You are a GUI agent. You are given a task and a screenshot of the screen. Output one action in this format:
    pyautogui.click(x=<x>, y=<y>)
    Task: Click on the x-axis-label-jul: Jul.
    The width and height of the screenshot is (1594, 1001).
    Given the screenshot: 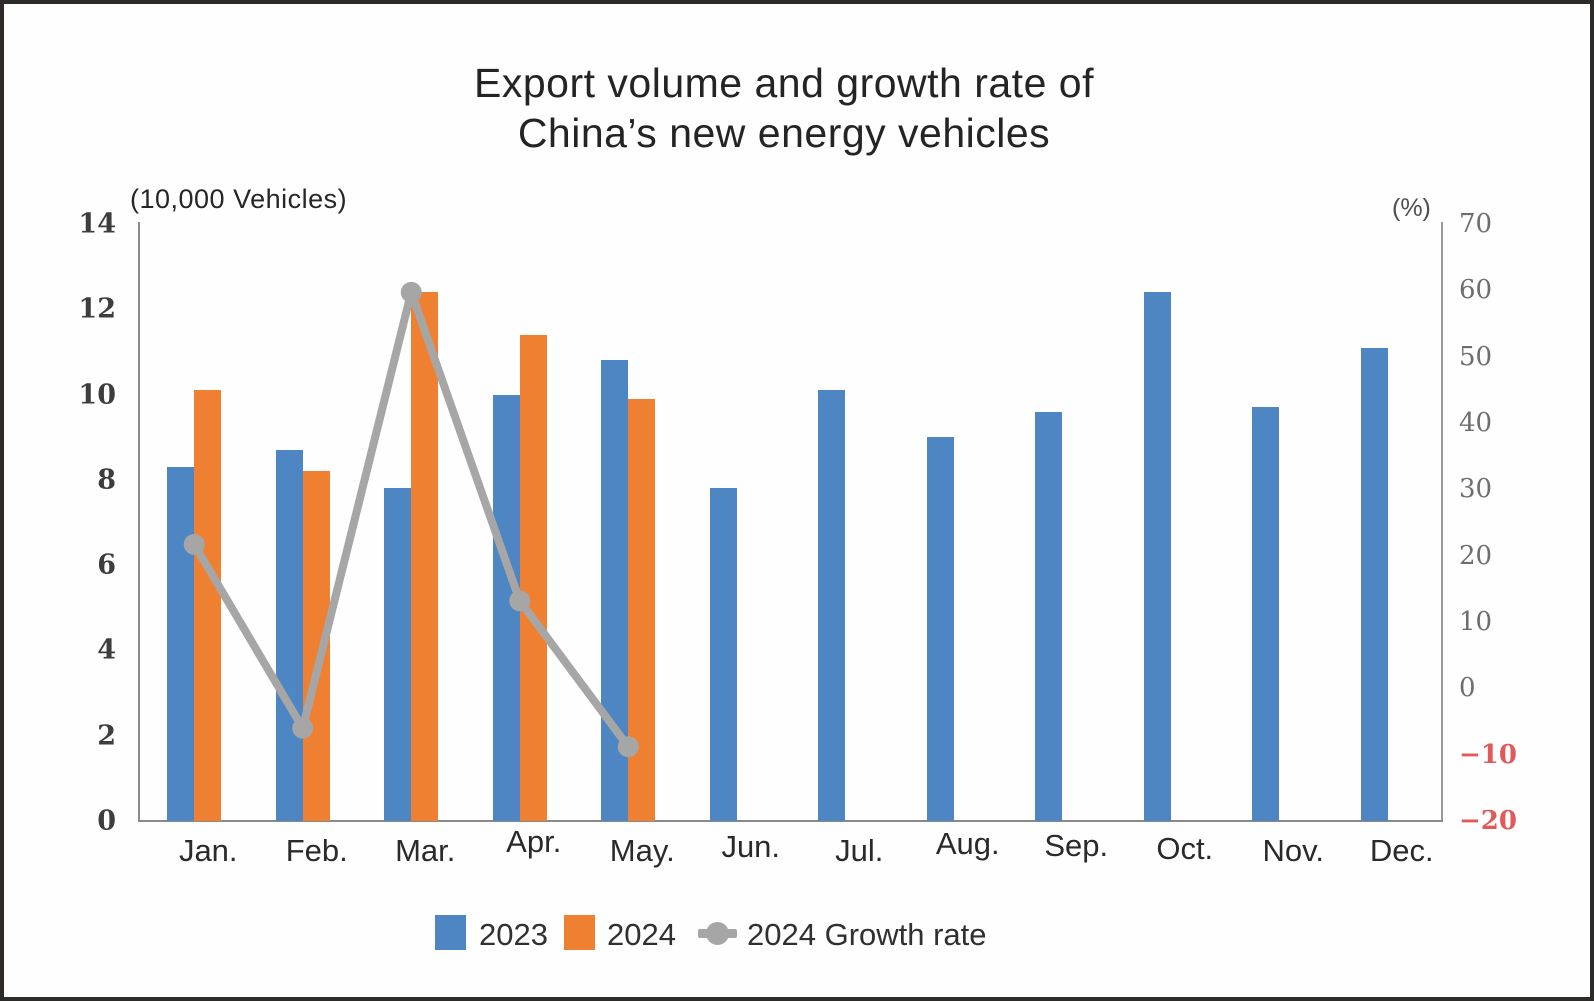 What is the action you would take?
    pyautogui.click(x=859, y=850)
    